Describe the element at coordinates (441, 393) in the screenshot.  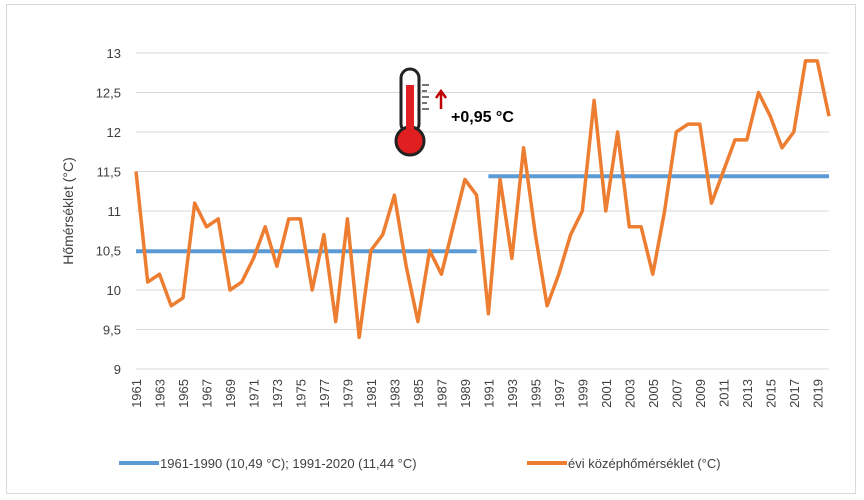
I see `x-tick-label: 1987` at that location.